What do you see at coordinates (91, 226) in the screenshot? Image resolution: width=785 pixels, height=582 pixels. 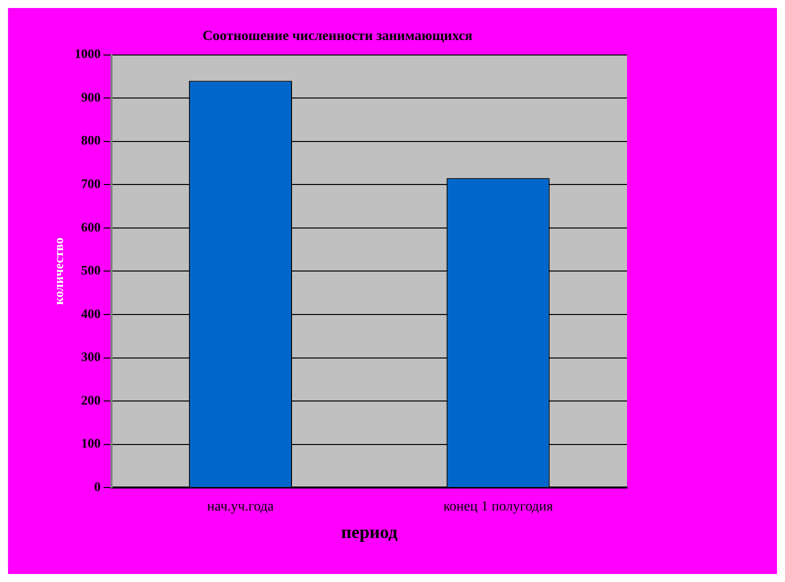 I see `y-tick-label: 600` at bounding box center [91, 226].